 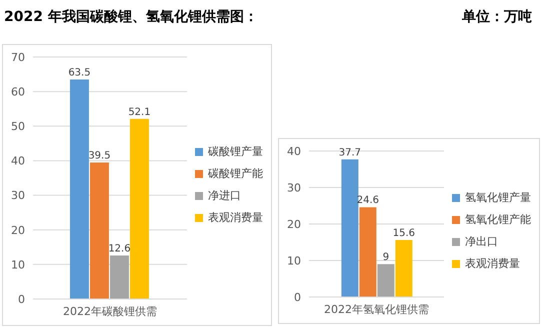 I want to click on data-label: 12.6, so click(x=119, y=248).